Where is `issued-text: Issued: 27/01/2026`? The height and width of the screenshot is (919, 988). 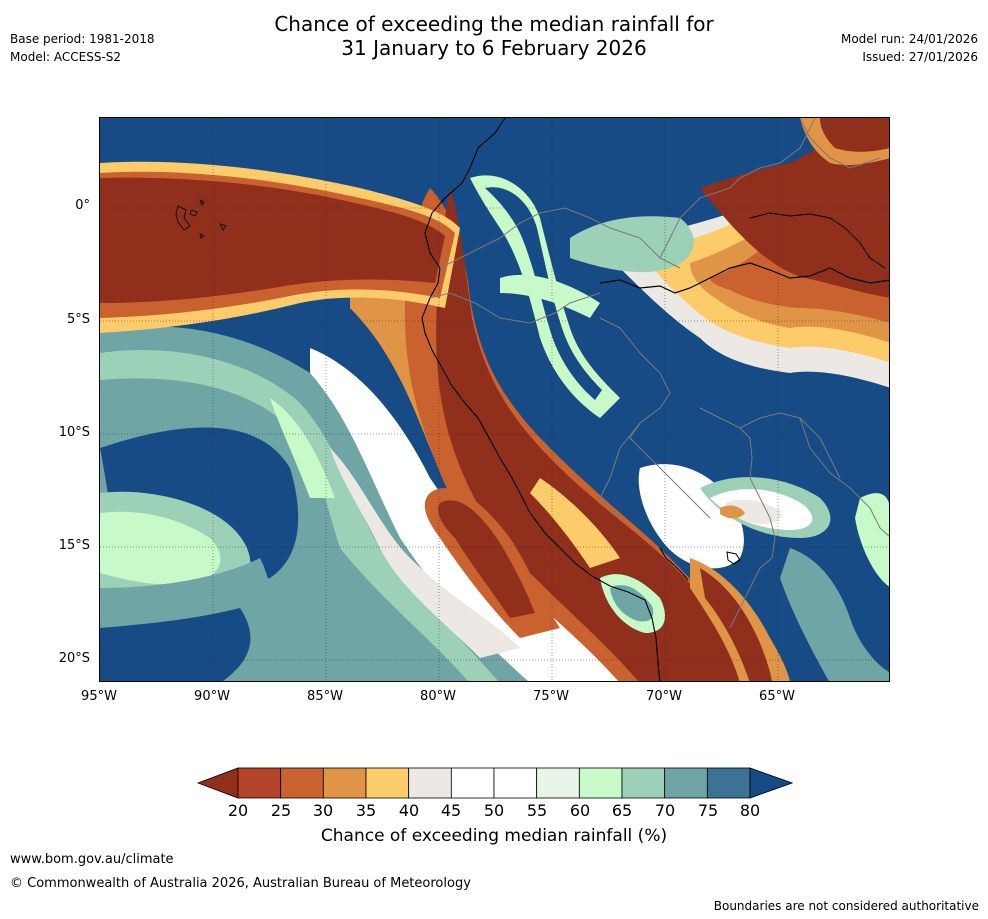 issued-text: Issued: 27/01/2026 is located at coordinates (920, 57).